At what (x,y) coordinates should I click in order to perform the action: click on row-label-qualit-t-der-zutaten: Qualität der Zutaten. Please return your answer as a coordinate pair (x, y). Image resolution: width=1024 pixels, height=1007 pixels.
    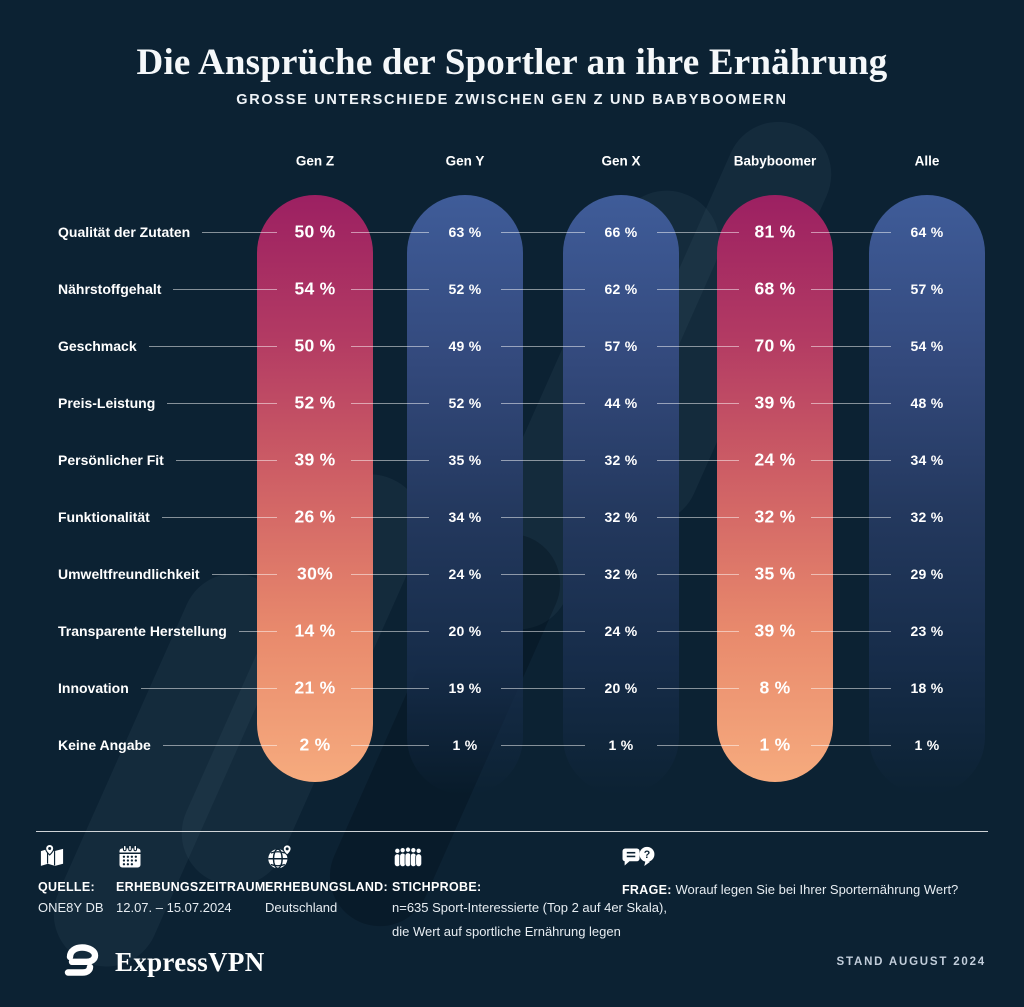
    Looking at the image, I should click on (124, 232).